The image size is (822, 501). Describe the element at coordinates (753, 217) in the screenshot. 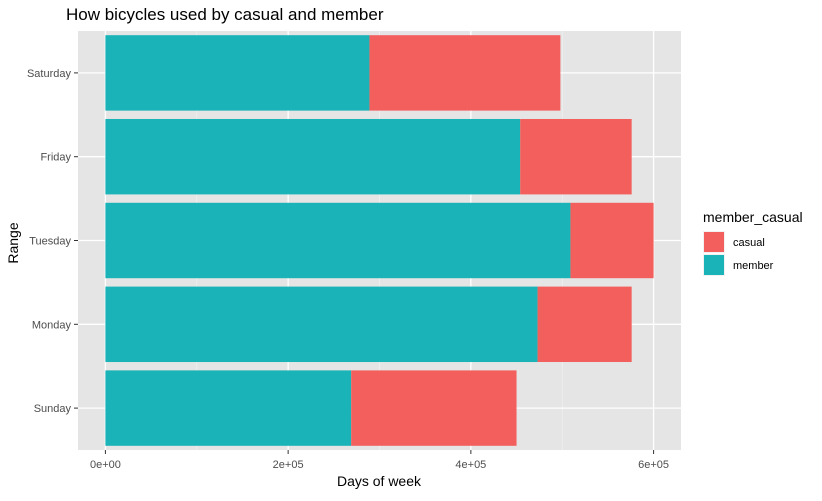

I see `legend-title: member_casual` at that location.